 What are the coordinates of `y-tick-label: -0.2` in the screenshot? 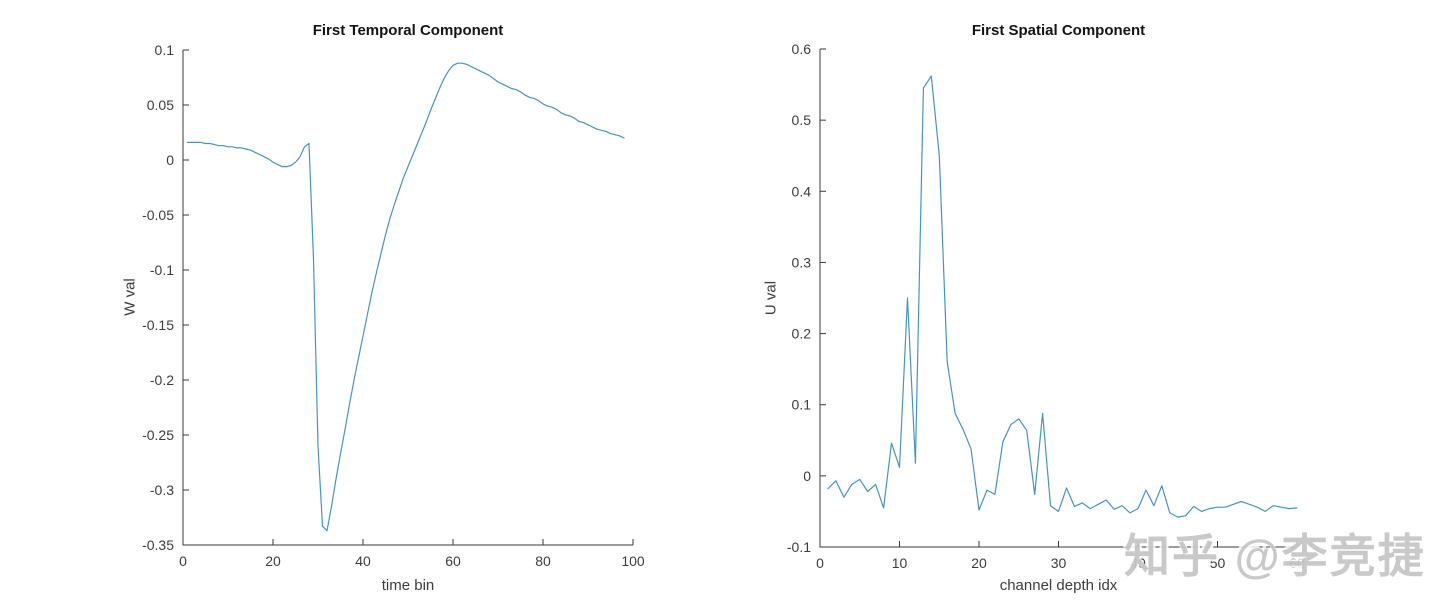 It's located at (162, 380).